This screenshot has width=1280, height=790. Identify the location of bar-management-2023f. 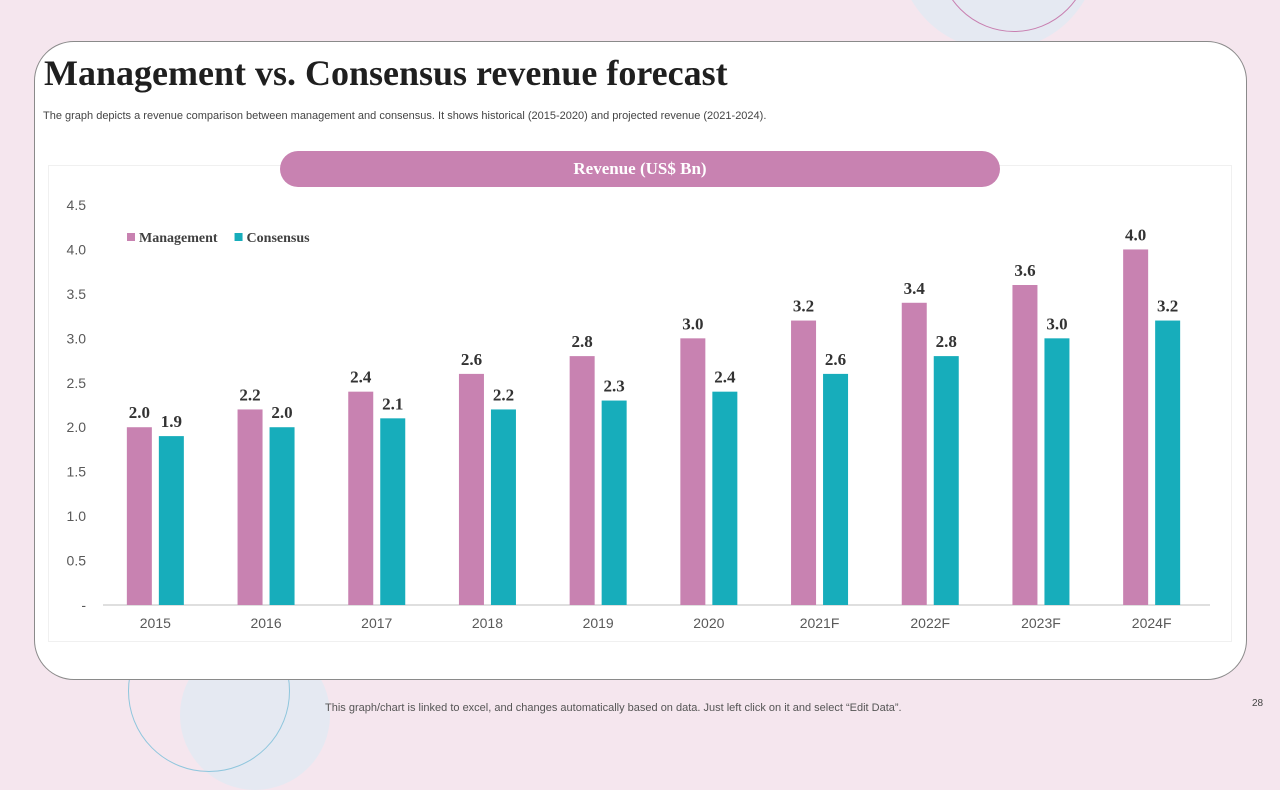
(1025, 445).